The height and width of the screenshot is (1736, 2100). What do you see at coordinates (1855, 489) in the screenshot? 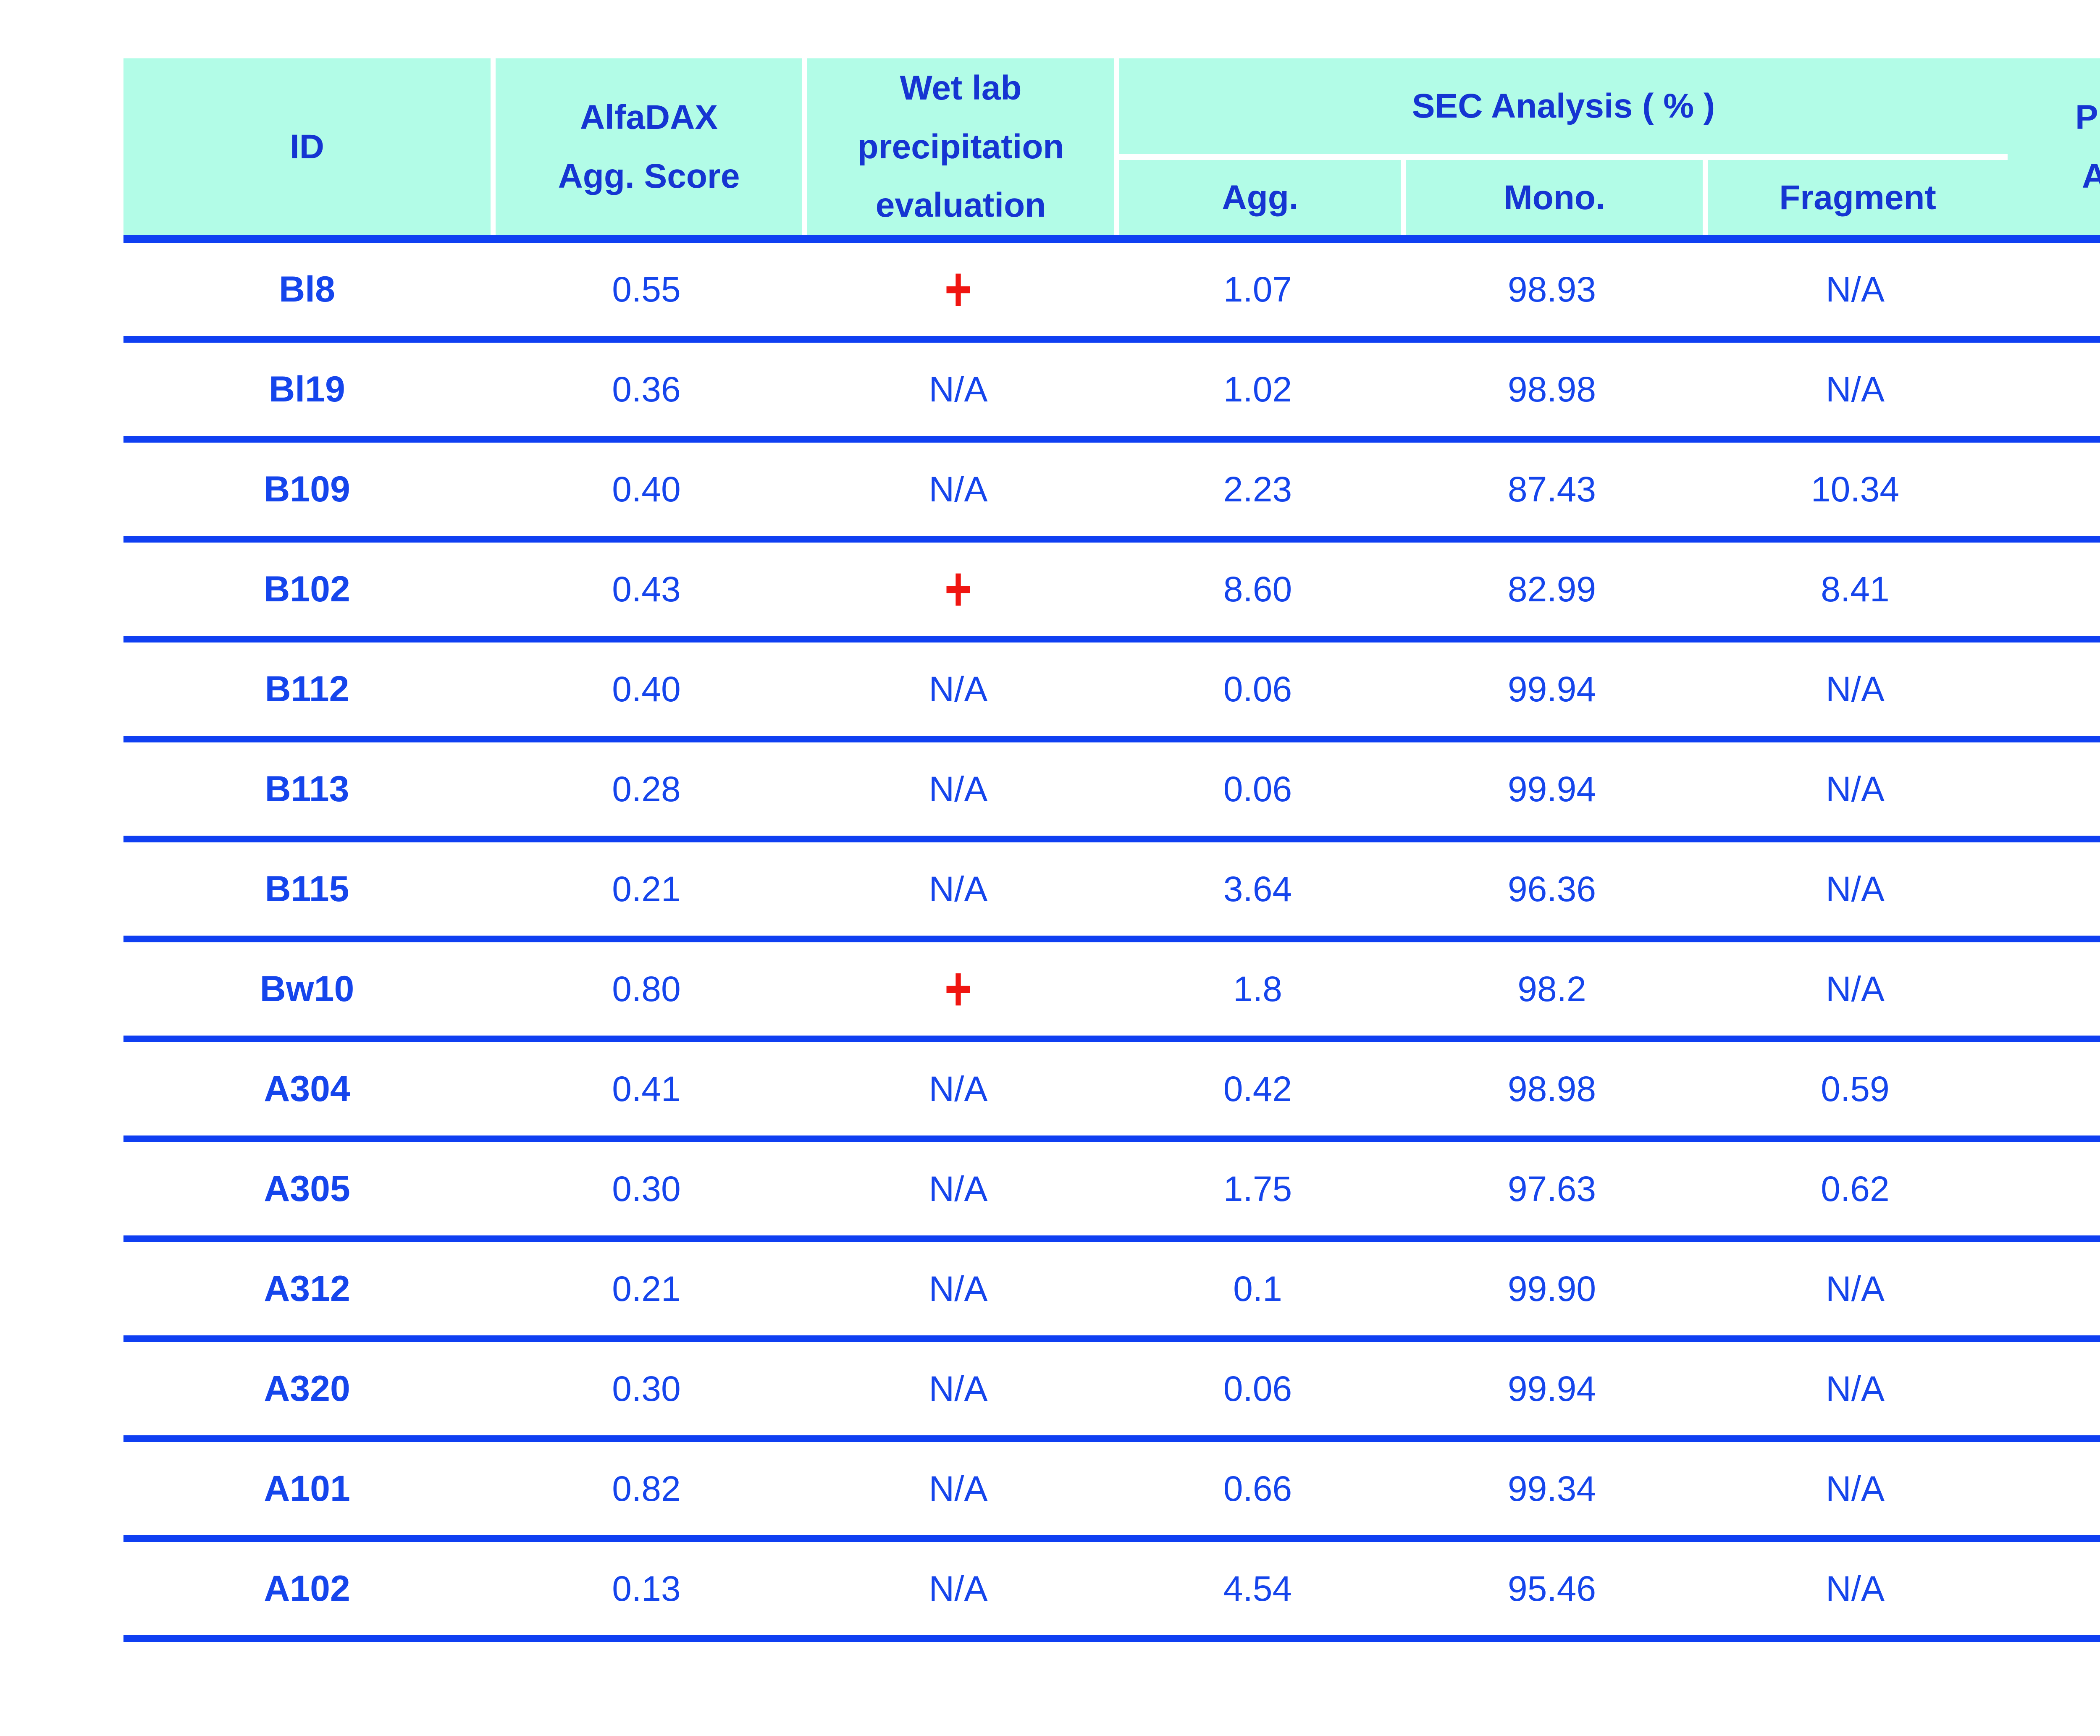
I see `cell-sec-fragment: 10.34` at bounding box center [1855, 489].